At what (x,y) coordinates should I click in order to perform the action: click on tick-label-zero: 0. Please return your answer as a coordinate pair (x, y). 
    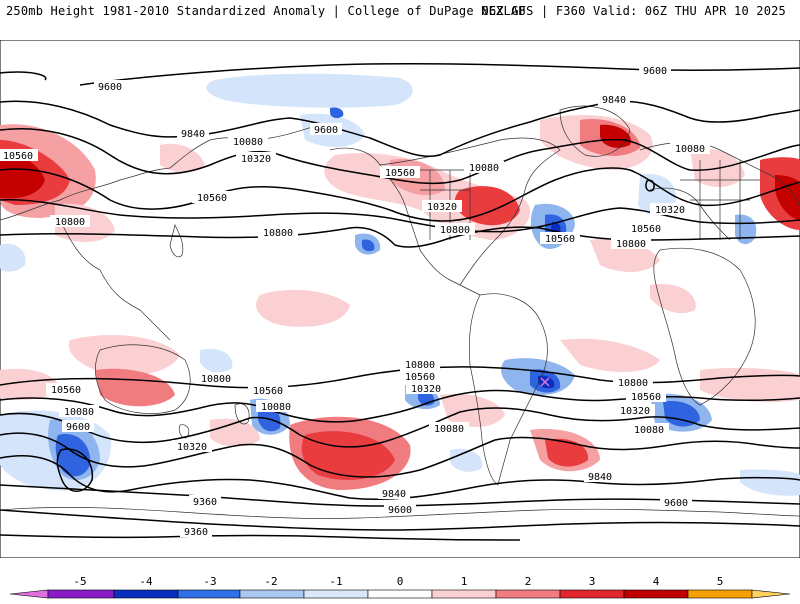
    Looking at the image, I should click on (400, 581).